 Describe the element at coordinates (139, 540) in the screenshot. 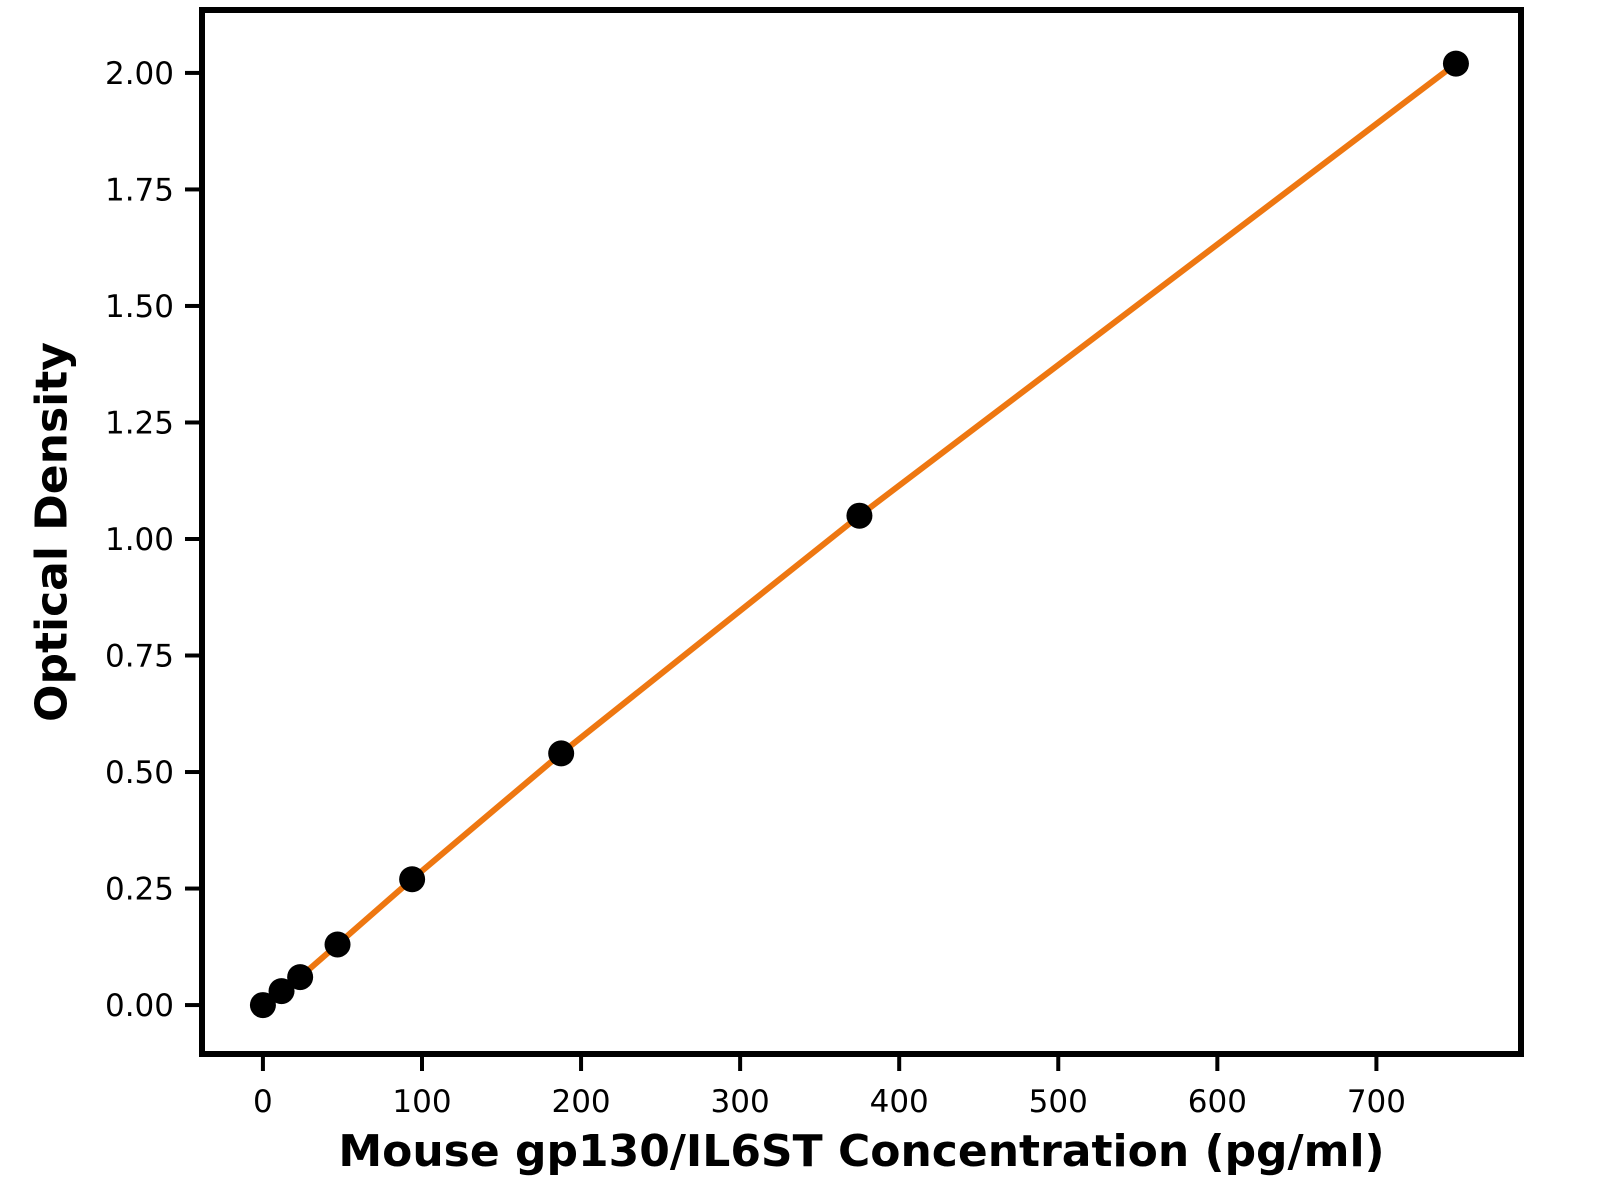

I see `y-axis-tick-label: 1.00` at that location.